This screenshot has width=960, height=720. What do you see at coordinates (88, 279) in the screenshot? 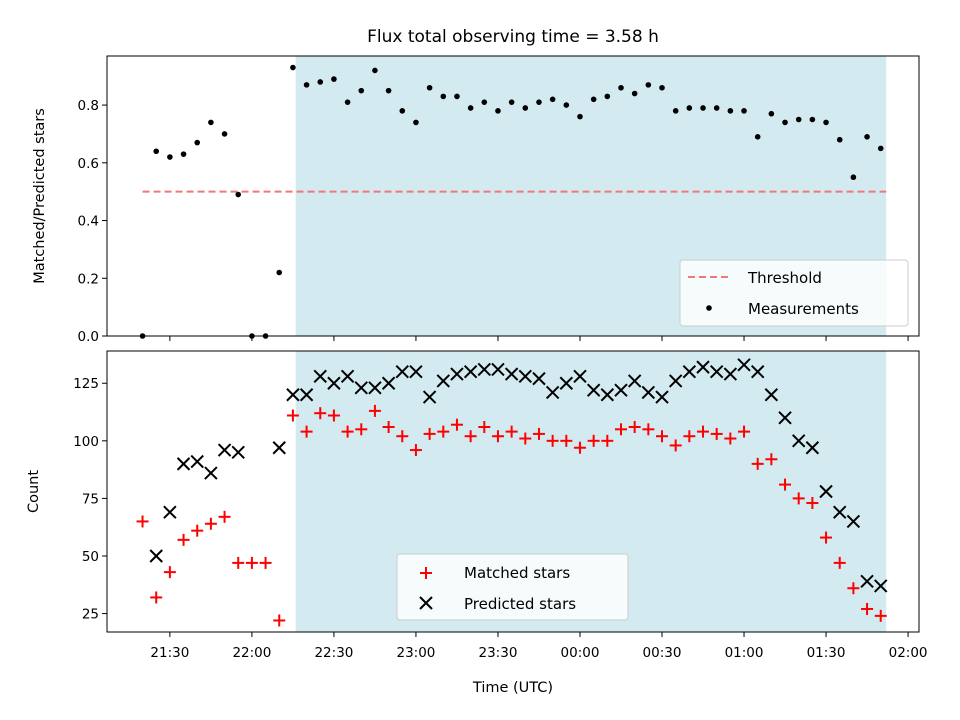
I see `top-y-tick-label: 0.2` at bounding box center [88, 279].